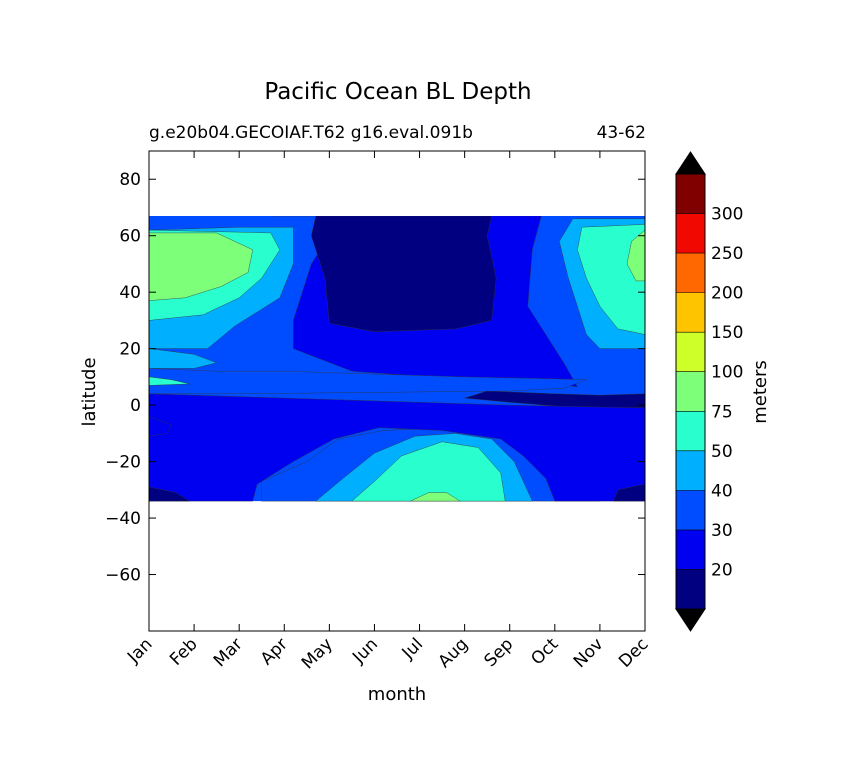 The image size is (850, 783). Describe the element at coordinates (722, 412) in the screenshot. I see `colorbar-tick-label: 75` at that location.